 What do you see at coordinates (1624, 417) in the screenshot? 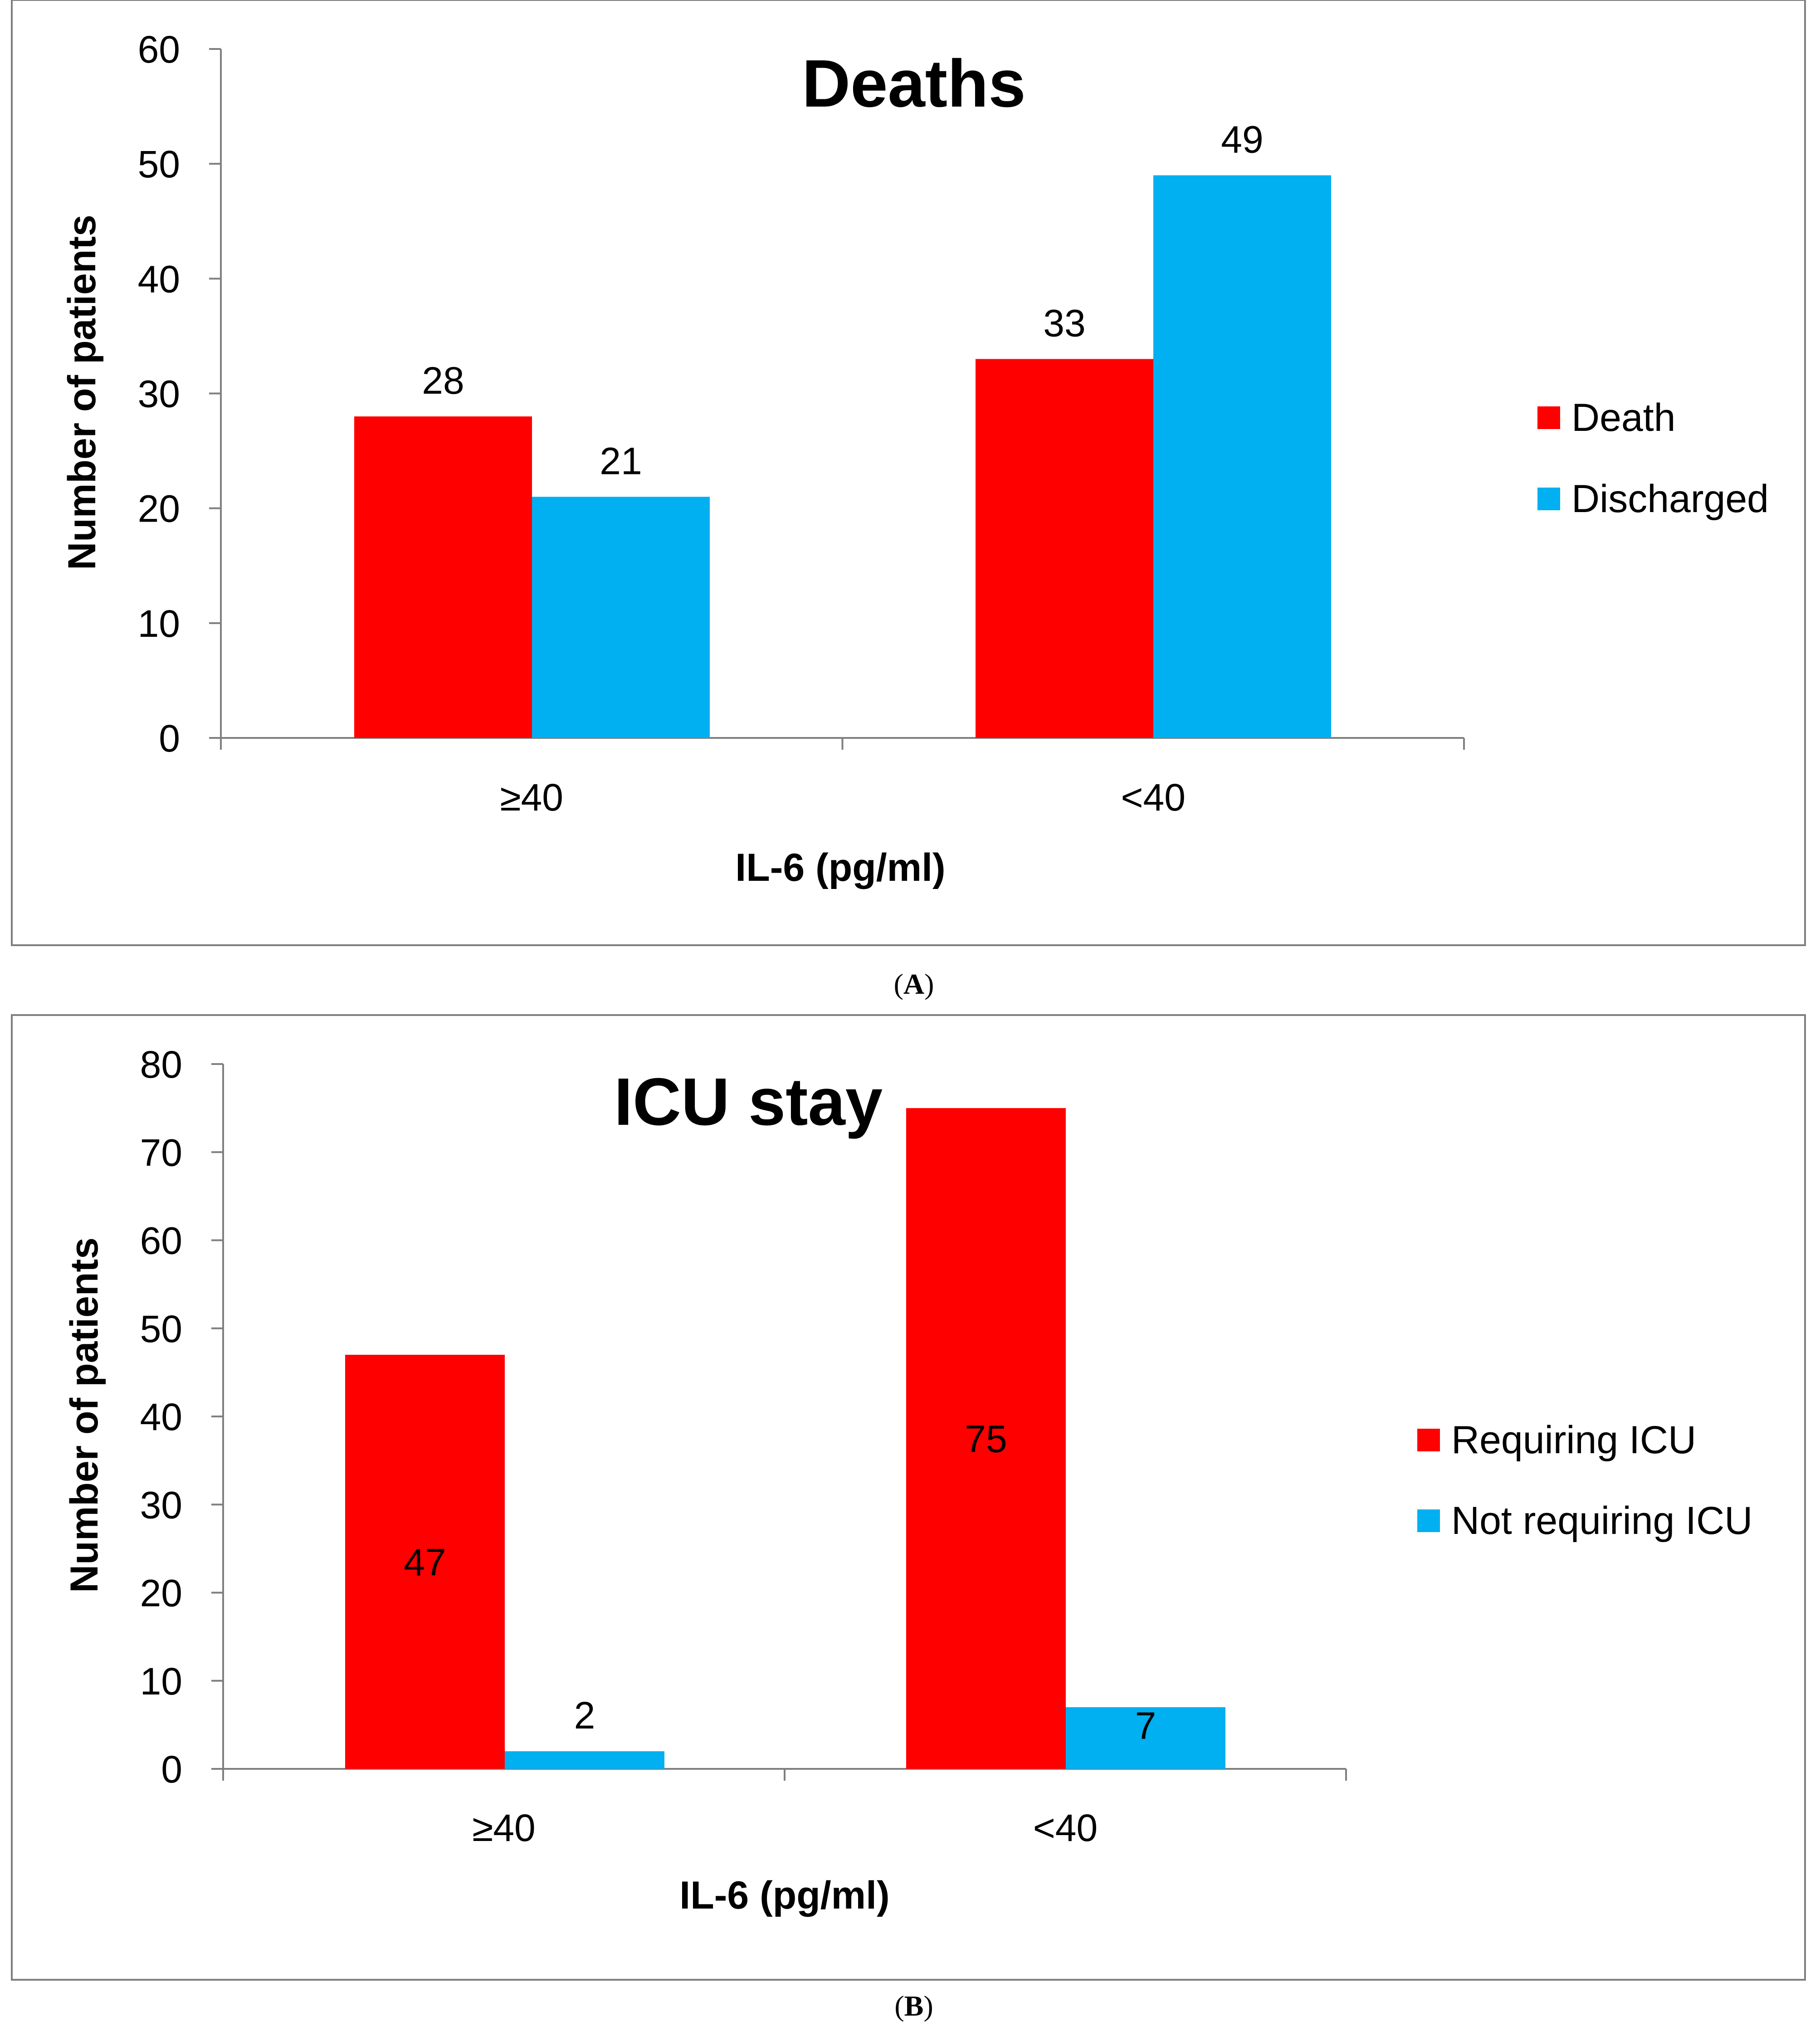
I see `legend-label: Death` at bounding box center [1624, 417].